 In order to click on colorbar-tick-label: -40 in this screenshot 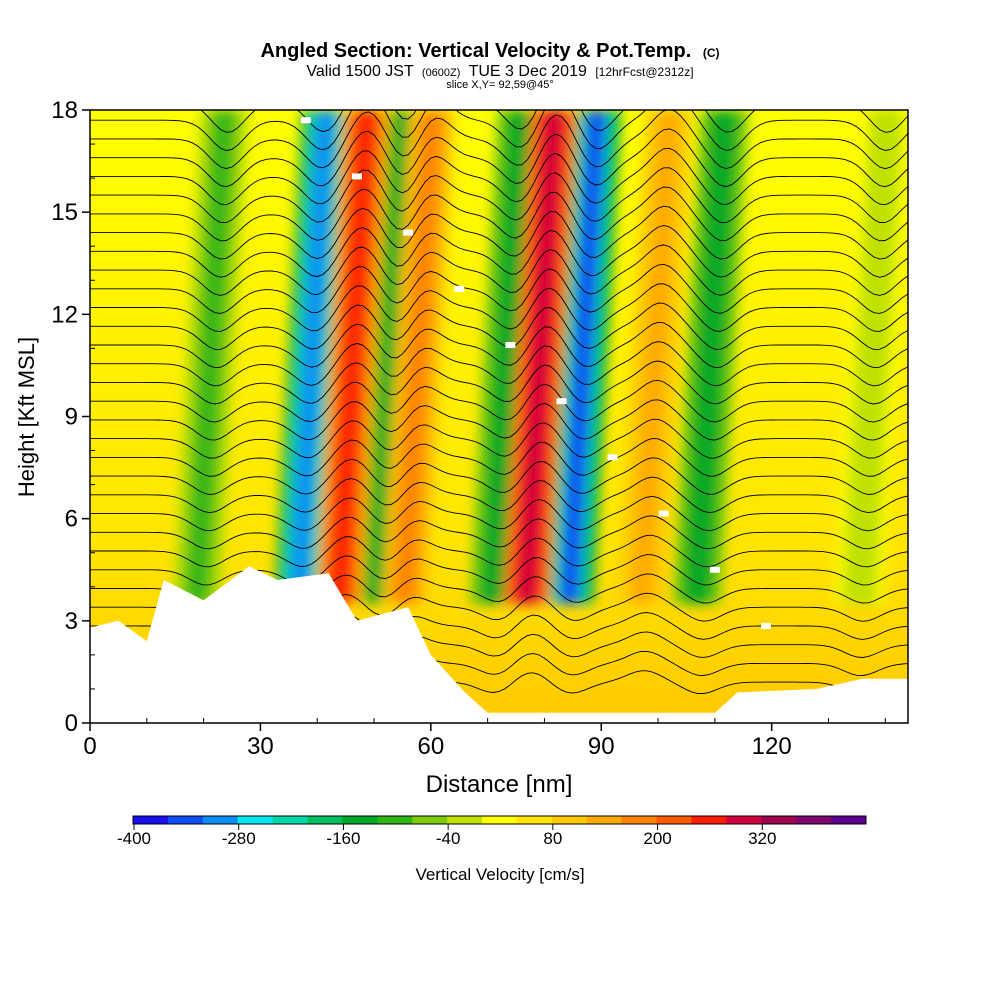, I will do `click(448, 838)`.